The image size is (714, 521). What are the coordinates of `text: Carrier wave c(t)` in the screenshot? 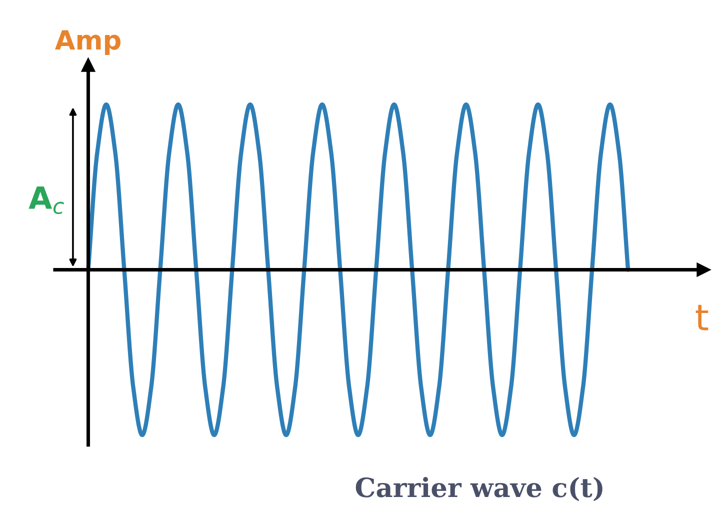 It's located at (479, 489).